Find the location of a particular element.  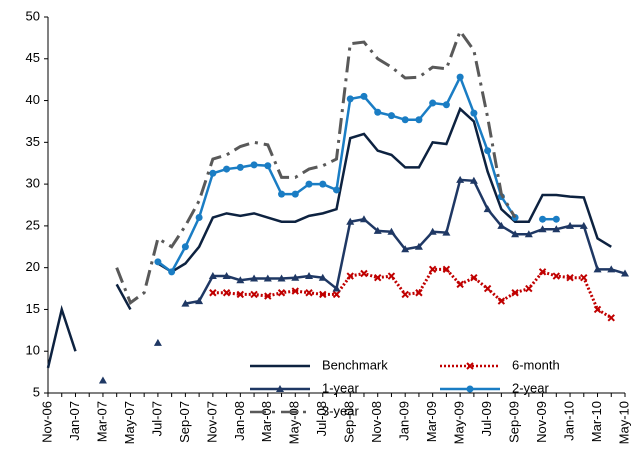

y-tick-label: 20 is located at coordinates (33, 266).